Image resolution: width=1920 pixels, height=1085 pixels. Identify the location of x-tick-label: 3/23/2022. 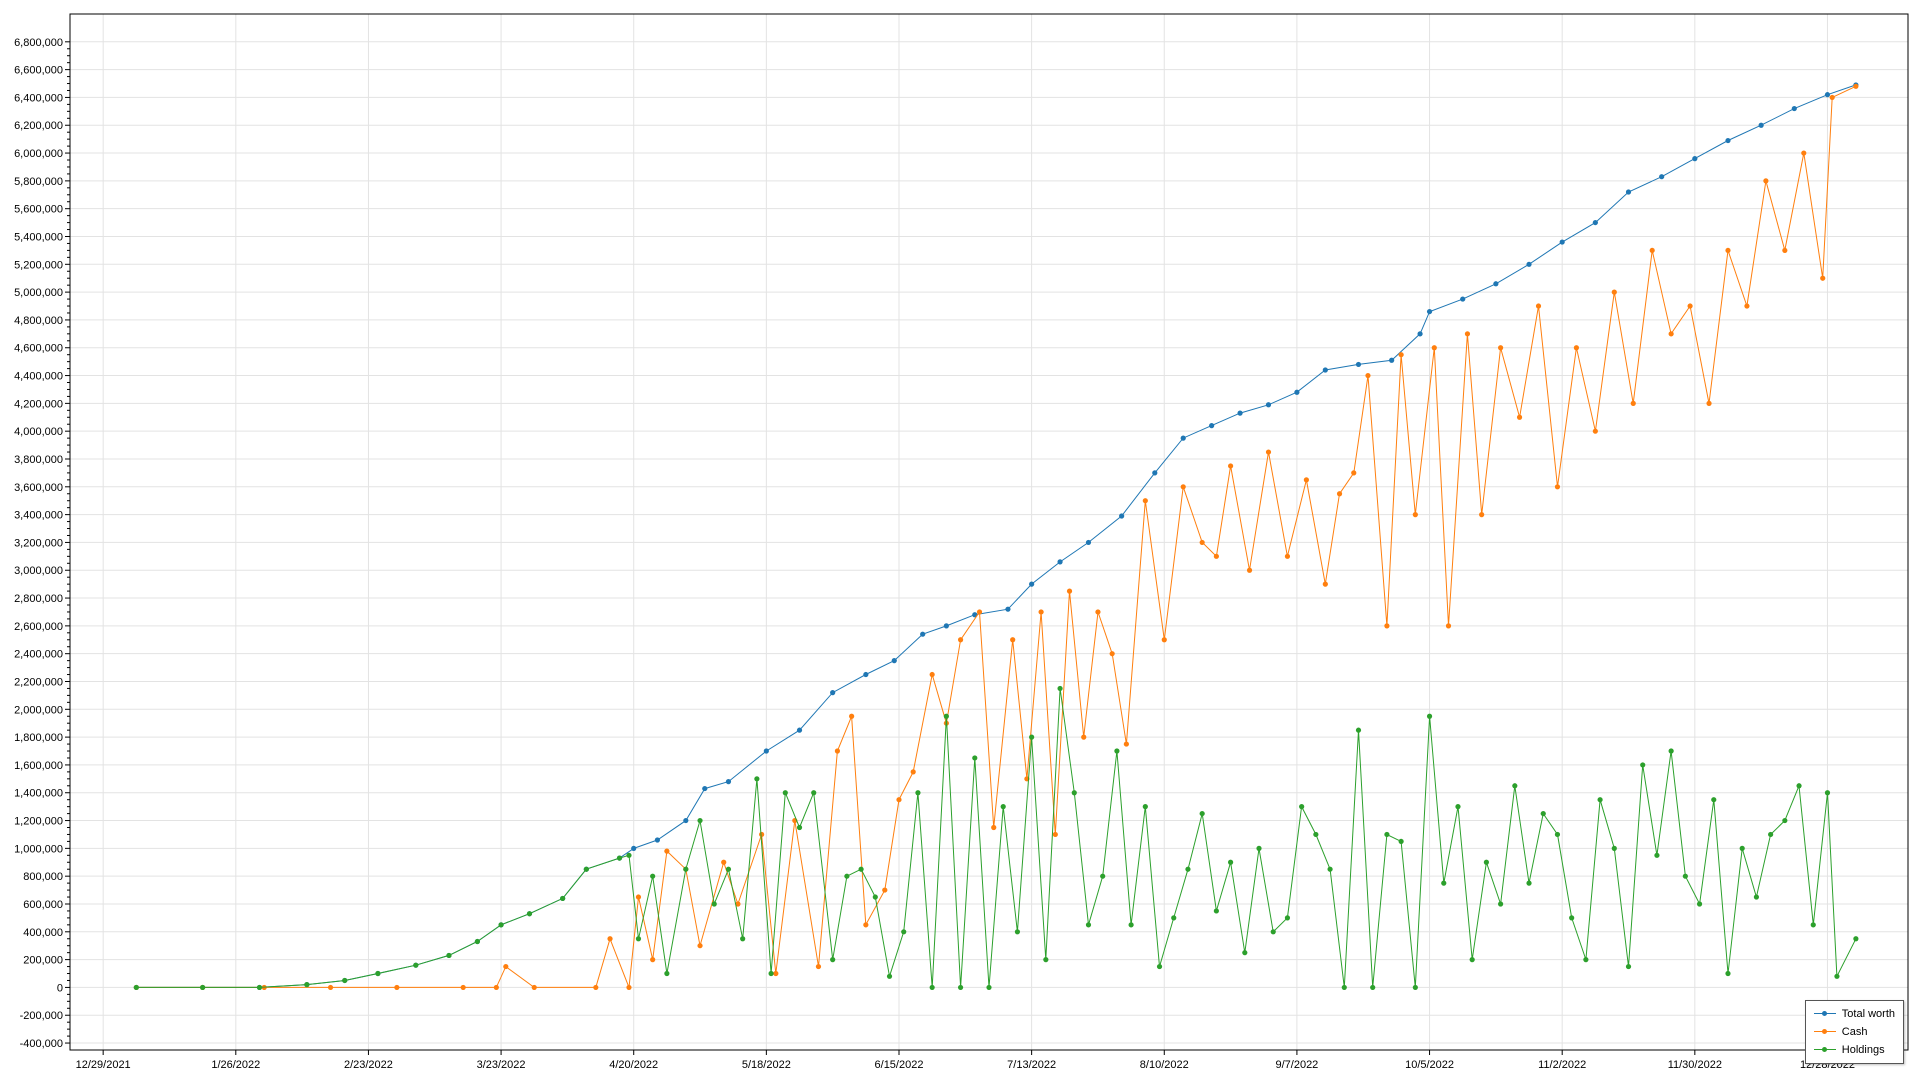
(501, 1065).